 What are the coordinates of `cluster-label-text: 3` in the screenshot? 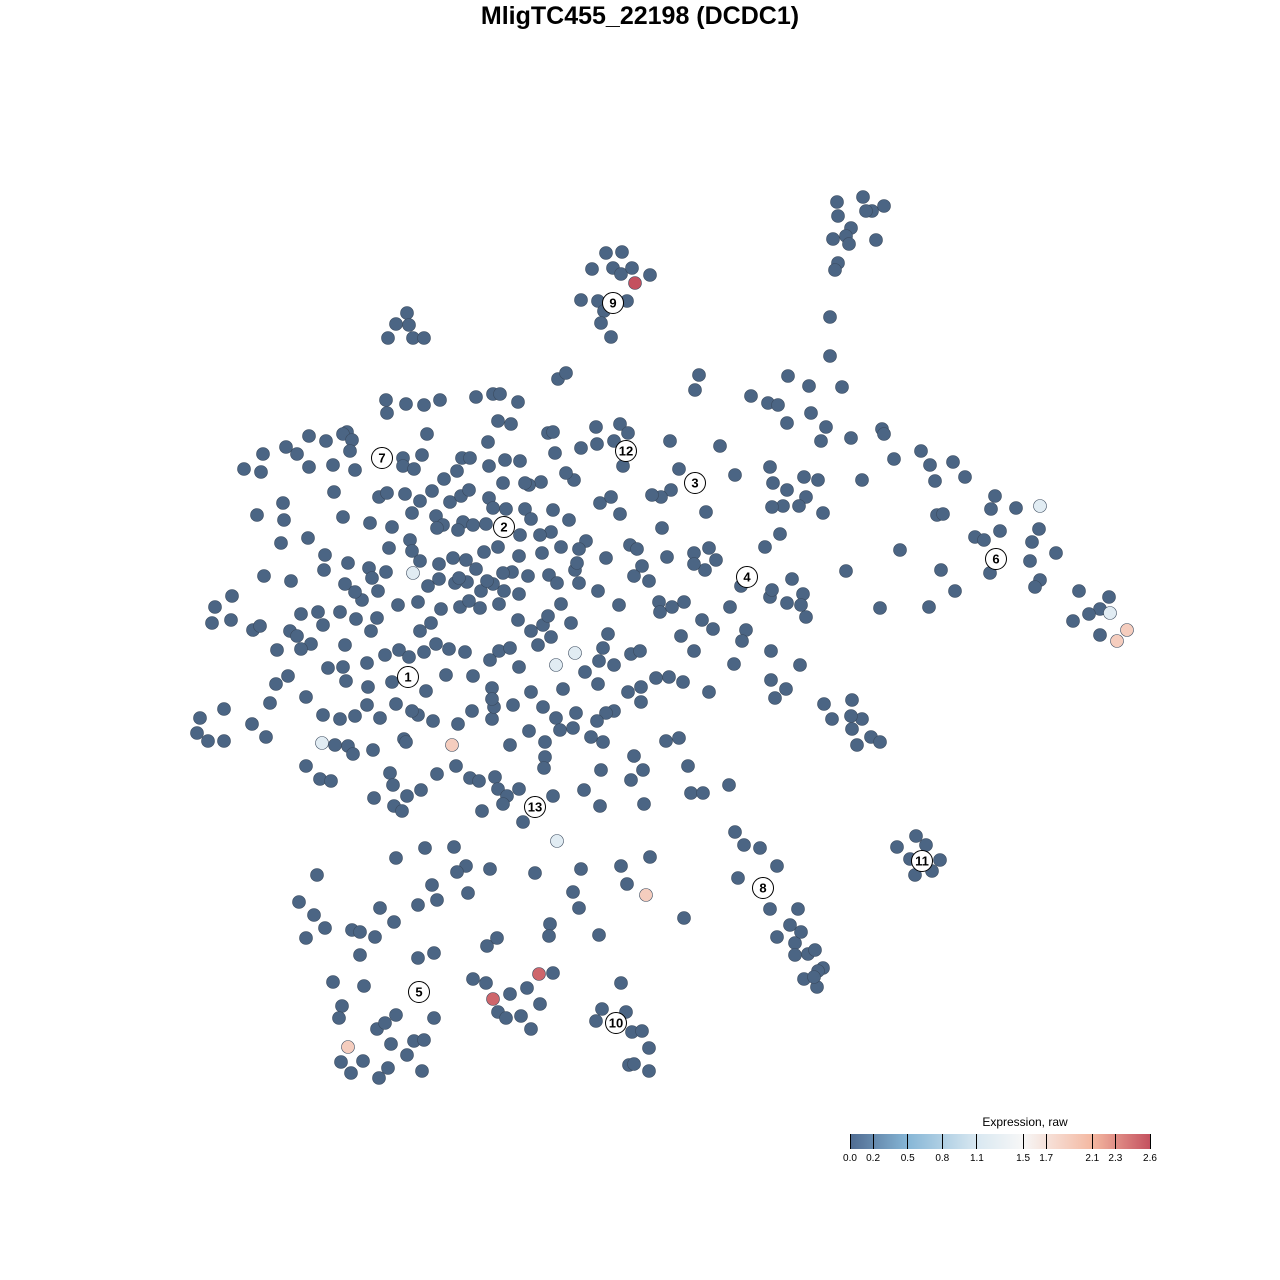 It's located at (694, 483).